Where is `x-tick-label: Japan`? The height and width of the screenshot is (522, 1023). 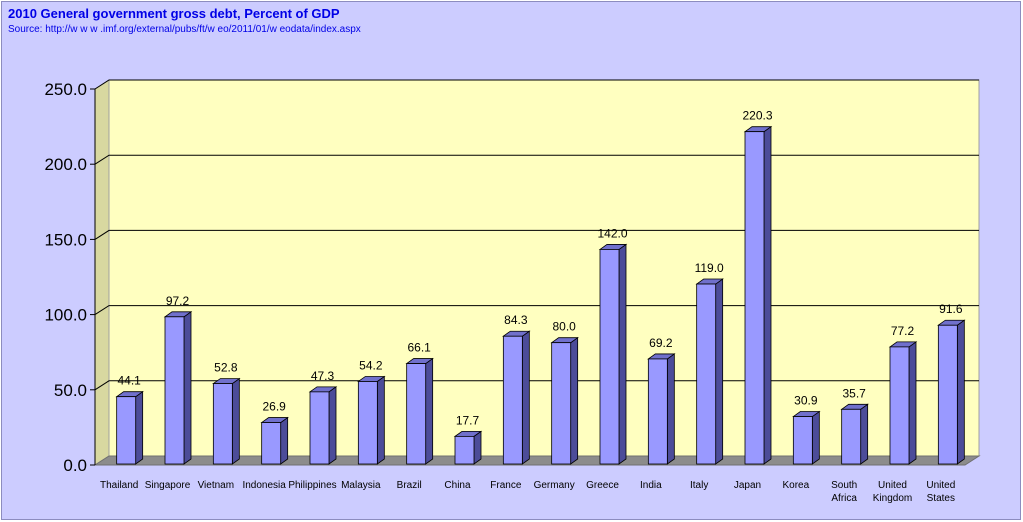
x-tick-label: Japan is located at coordinates (747, 485).